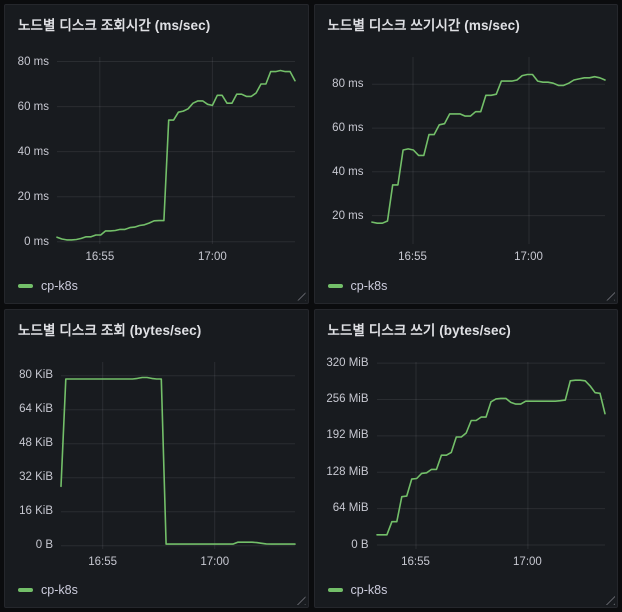 Image resolution: width=622 pixels, height=612 pixels. Describe the element at coordinates (114, 25) in the screenshot. I see `panel-title: 노드별 디스크 조회시간 (ms/sec)` at that location.